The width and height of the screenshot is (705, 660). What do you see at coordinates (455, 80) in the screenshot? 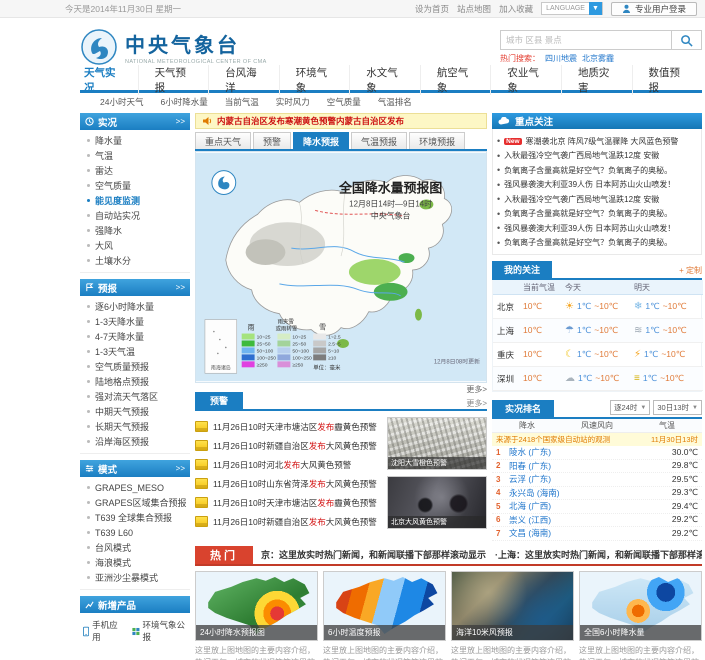
I see `nav-item-aviation: 航空气象` at bounding box center [455, 80].